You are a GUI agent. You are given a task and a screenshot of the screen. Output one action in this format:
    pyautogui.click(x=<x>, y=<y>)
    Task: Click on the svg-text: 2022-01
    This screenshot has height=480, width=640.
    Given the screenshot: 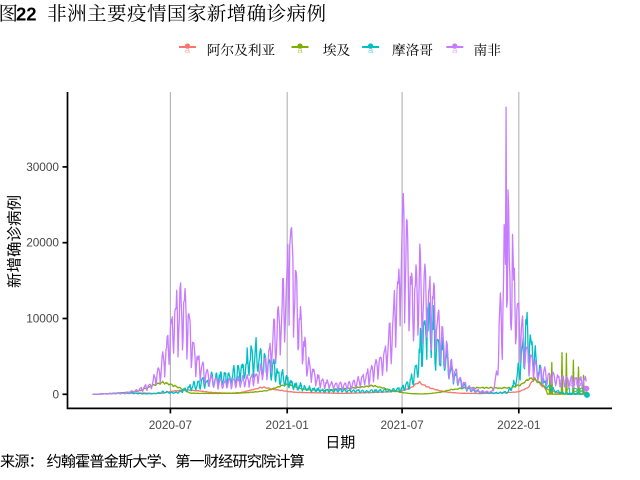 What is the action you would take?
    pyautogui.click(x=518, y=425)
    